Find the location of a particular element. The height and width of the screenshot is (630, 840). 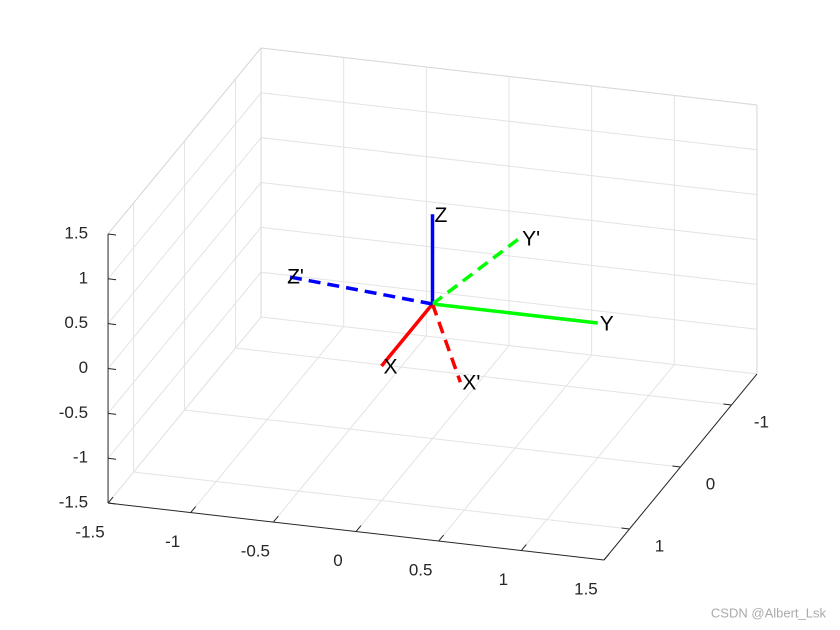

y-tick-label: -0.5 is located at coordinates (255, 551).